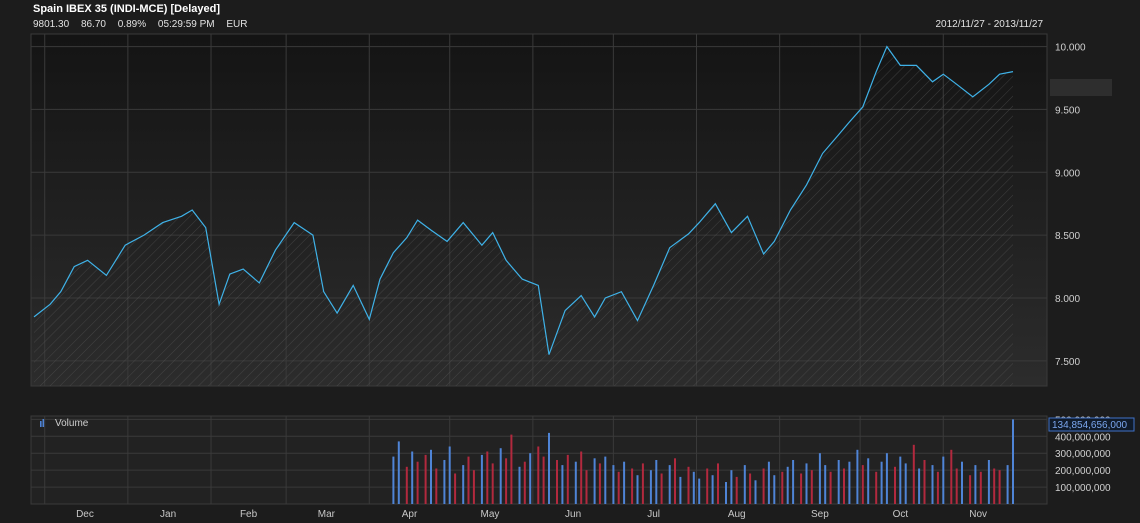 This screenshot has height=523, width=1140. Describe the element at coordinates (1070, 48) in the screenshot. I see `y-tick-label: 10.000` at that location.